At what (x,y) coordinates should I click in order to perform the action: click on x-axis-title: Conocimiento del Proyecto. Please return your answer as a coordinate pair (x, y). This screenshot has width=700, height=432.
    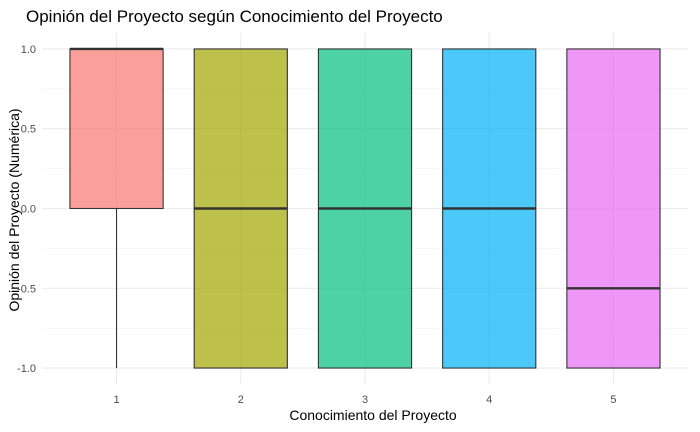
    Looking at the image, I should click on (373, 415).